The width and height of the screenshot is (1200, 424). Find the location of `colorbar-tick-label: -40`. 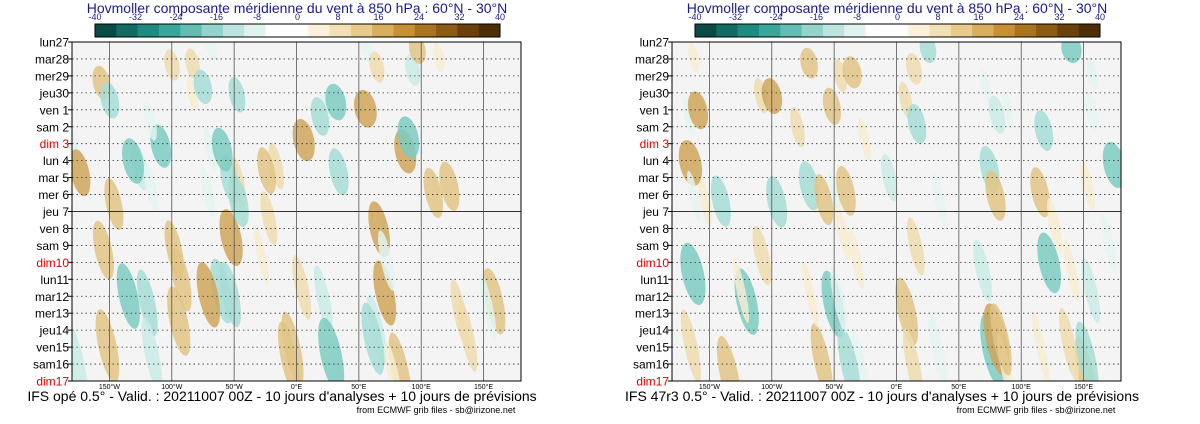

colorbar-tick-label: -40 is located at coordinates (94, 17).